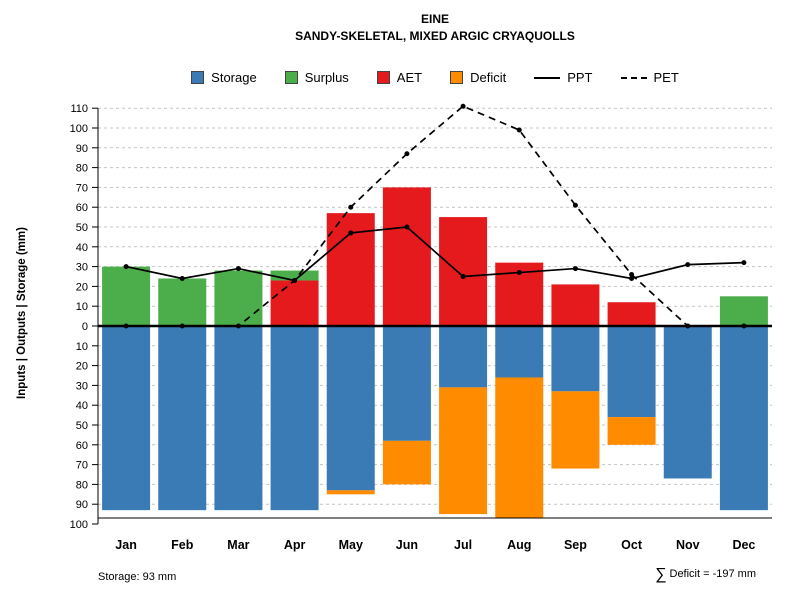 The width and height of the screenshot is (800, 600). I want to click on pet-point-jan, so click(126, 326).